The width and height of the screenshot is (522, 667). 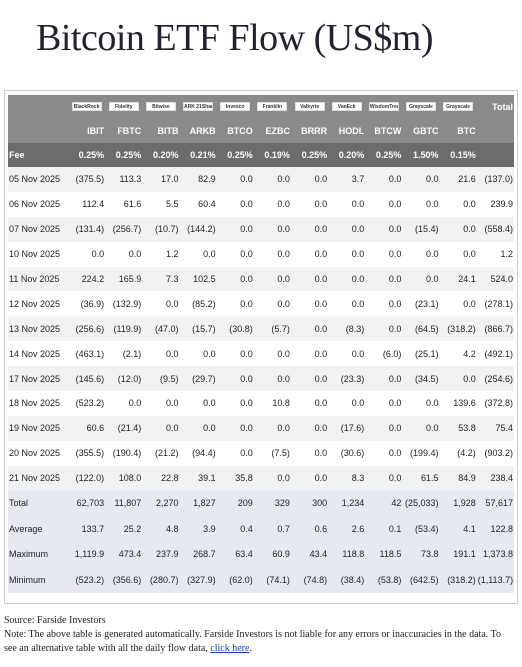 I want to click on flow-cell: (355.5), so click(x=87, y=453).